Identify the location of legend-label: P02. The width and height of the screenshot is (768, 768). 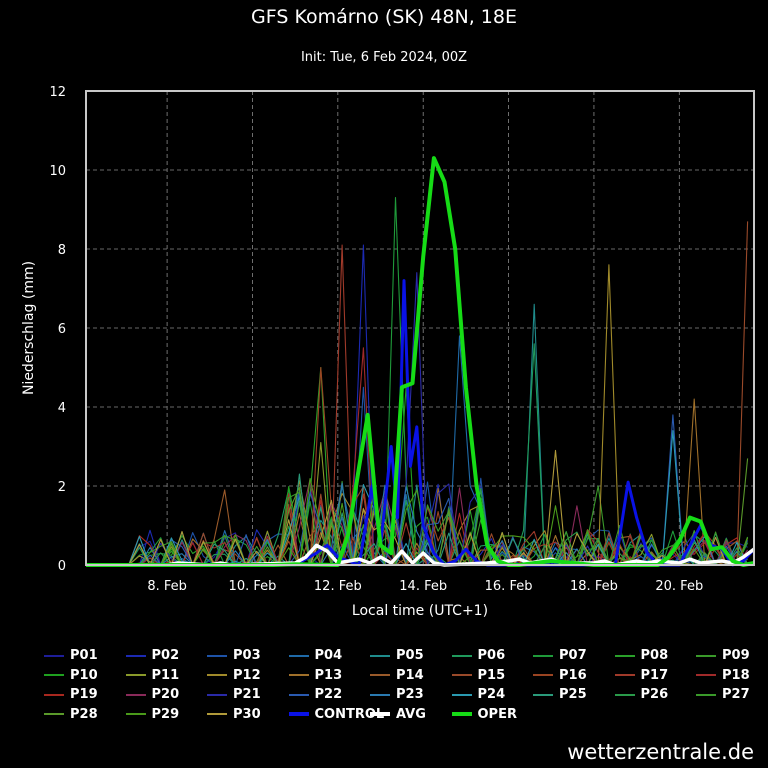
(165, 655).